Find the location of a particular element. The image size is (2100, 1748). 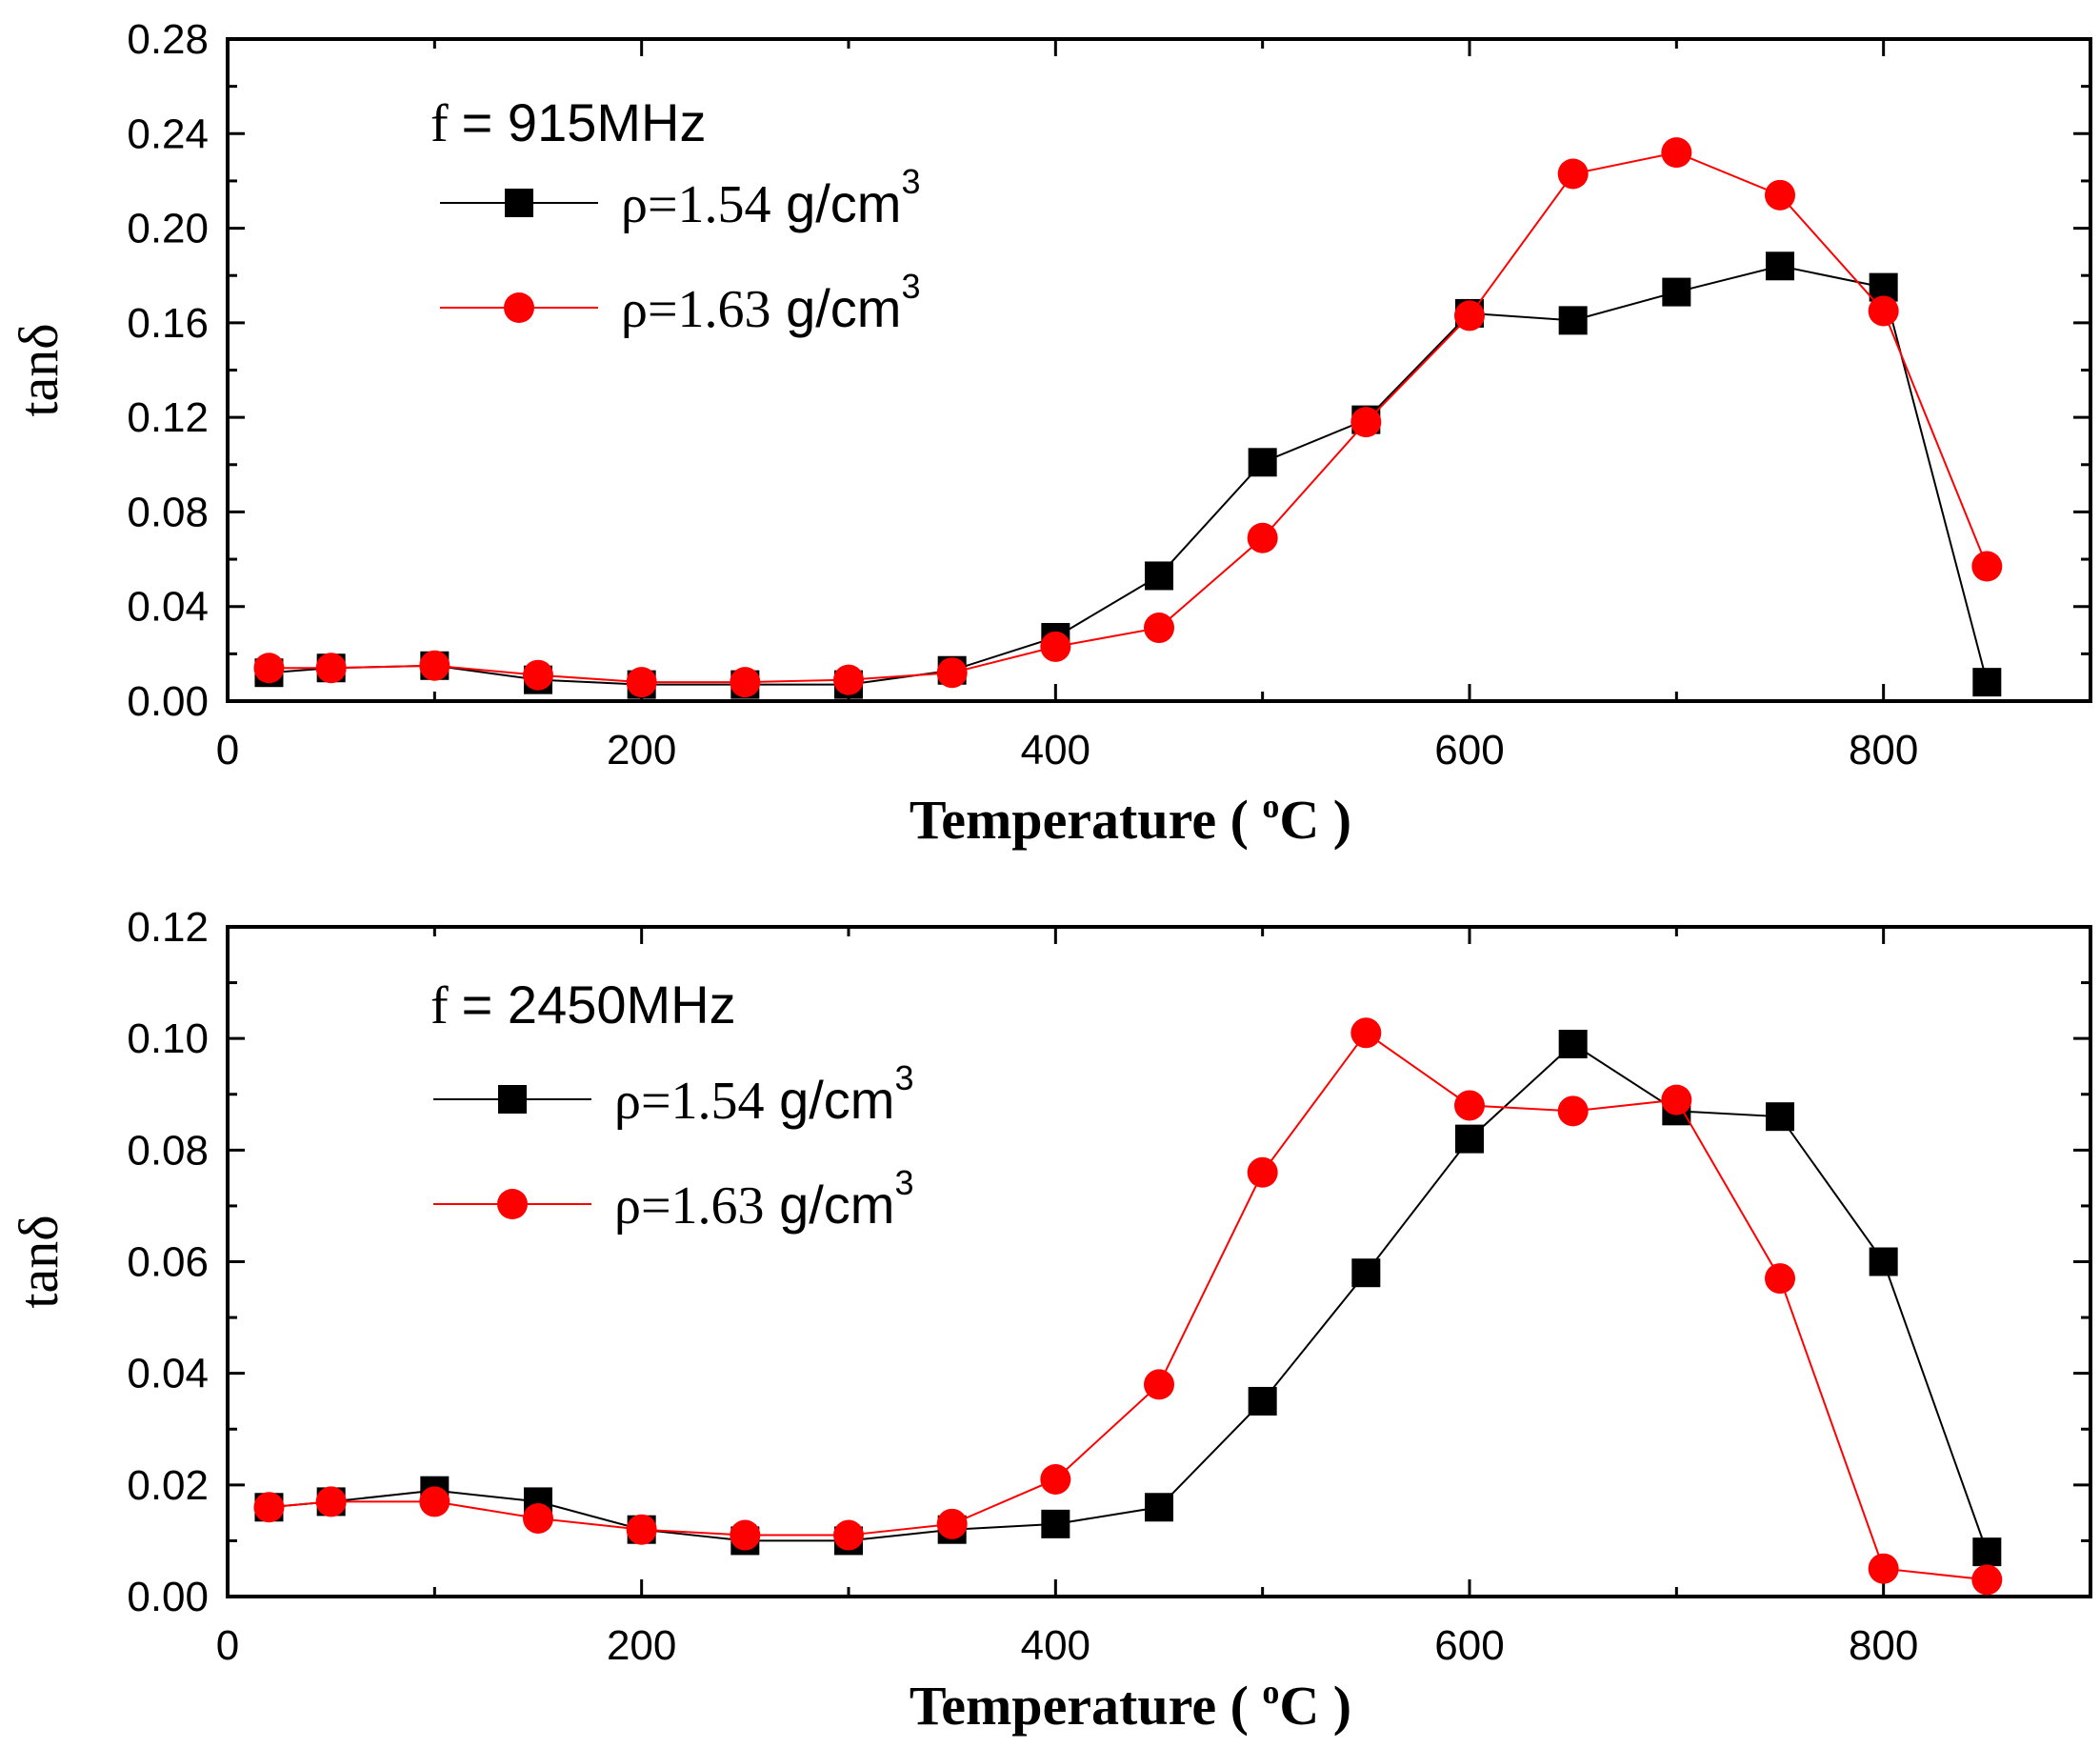

y-tick-label: 0.06 is located at coordinates (168, 1262).